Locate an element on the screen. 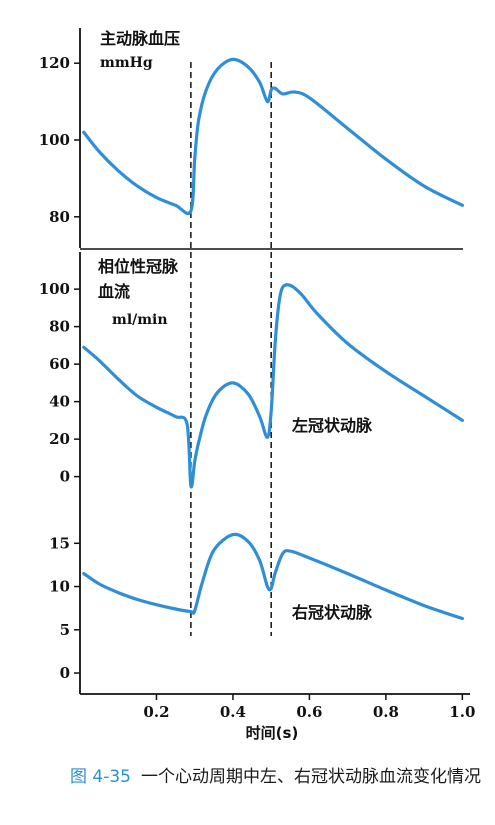  aortic-pressure-unit: mmHg is located at coordinates (126, 63).